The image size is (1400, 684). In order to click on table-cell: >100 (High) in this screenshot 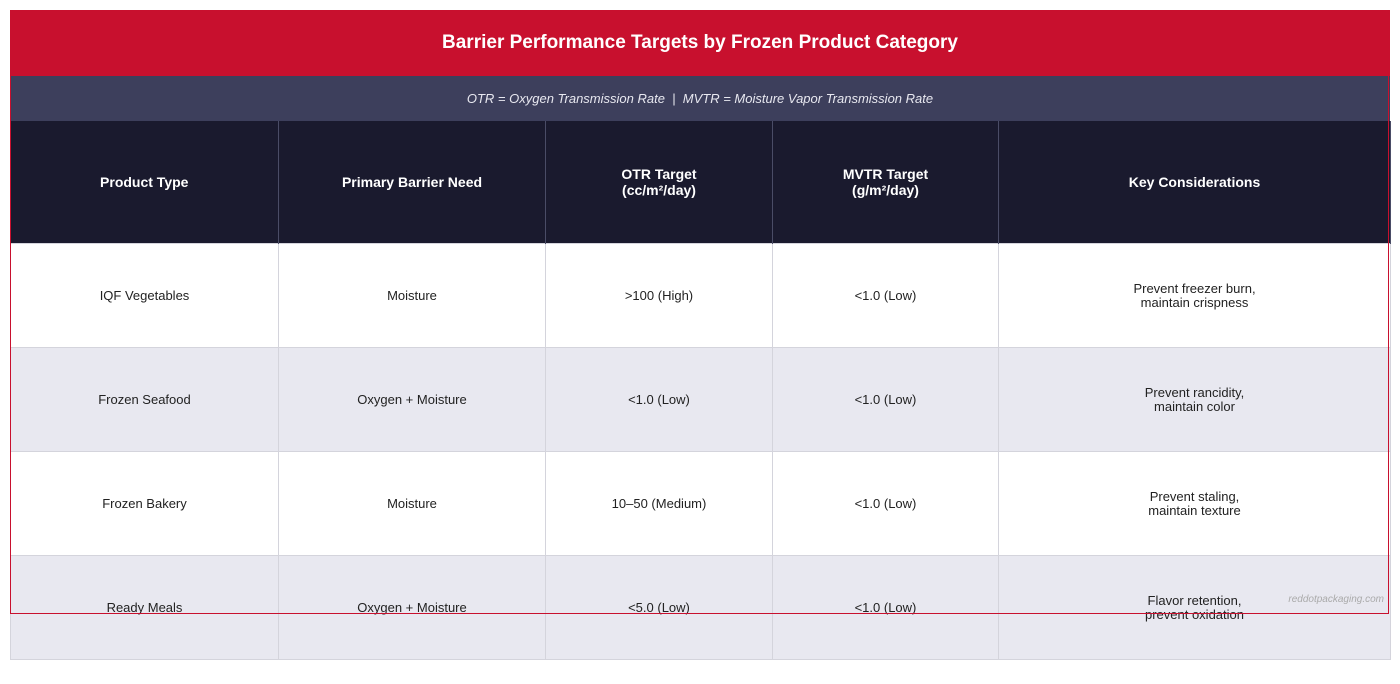, I will do `click(659, 295)`.